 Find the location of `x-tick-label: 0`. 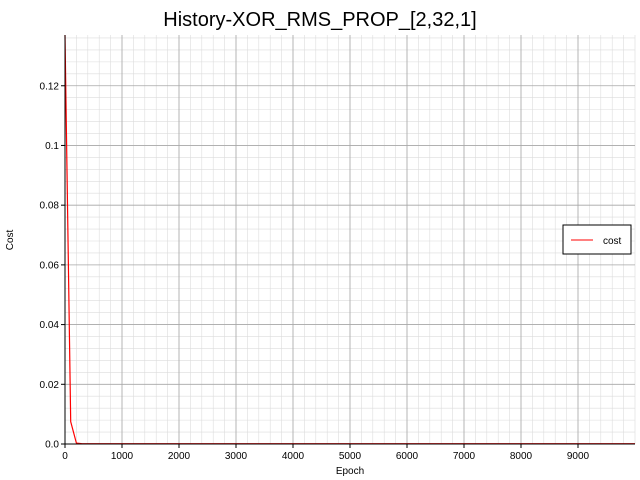

x-tick-label: 0 is located at coordinates (65, 456).